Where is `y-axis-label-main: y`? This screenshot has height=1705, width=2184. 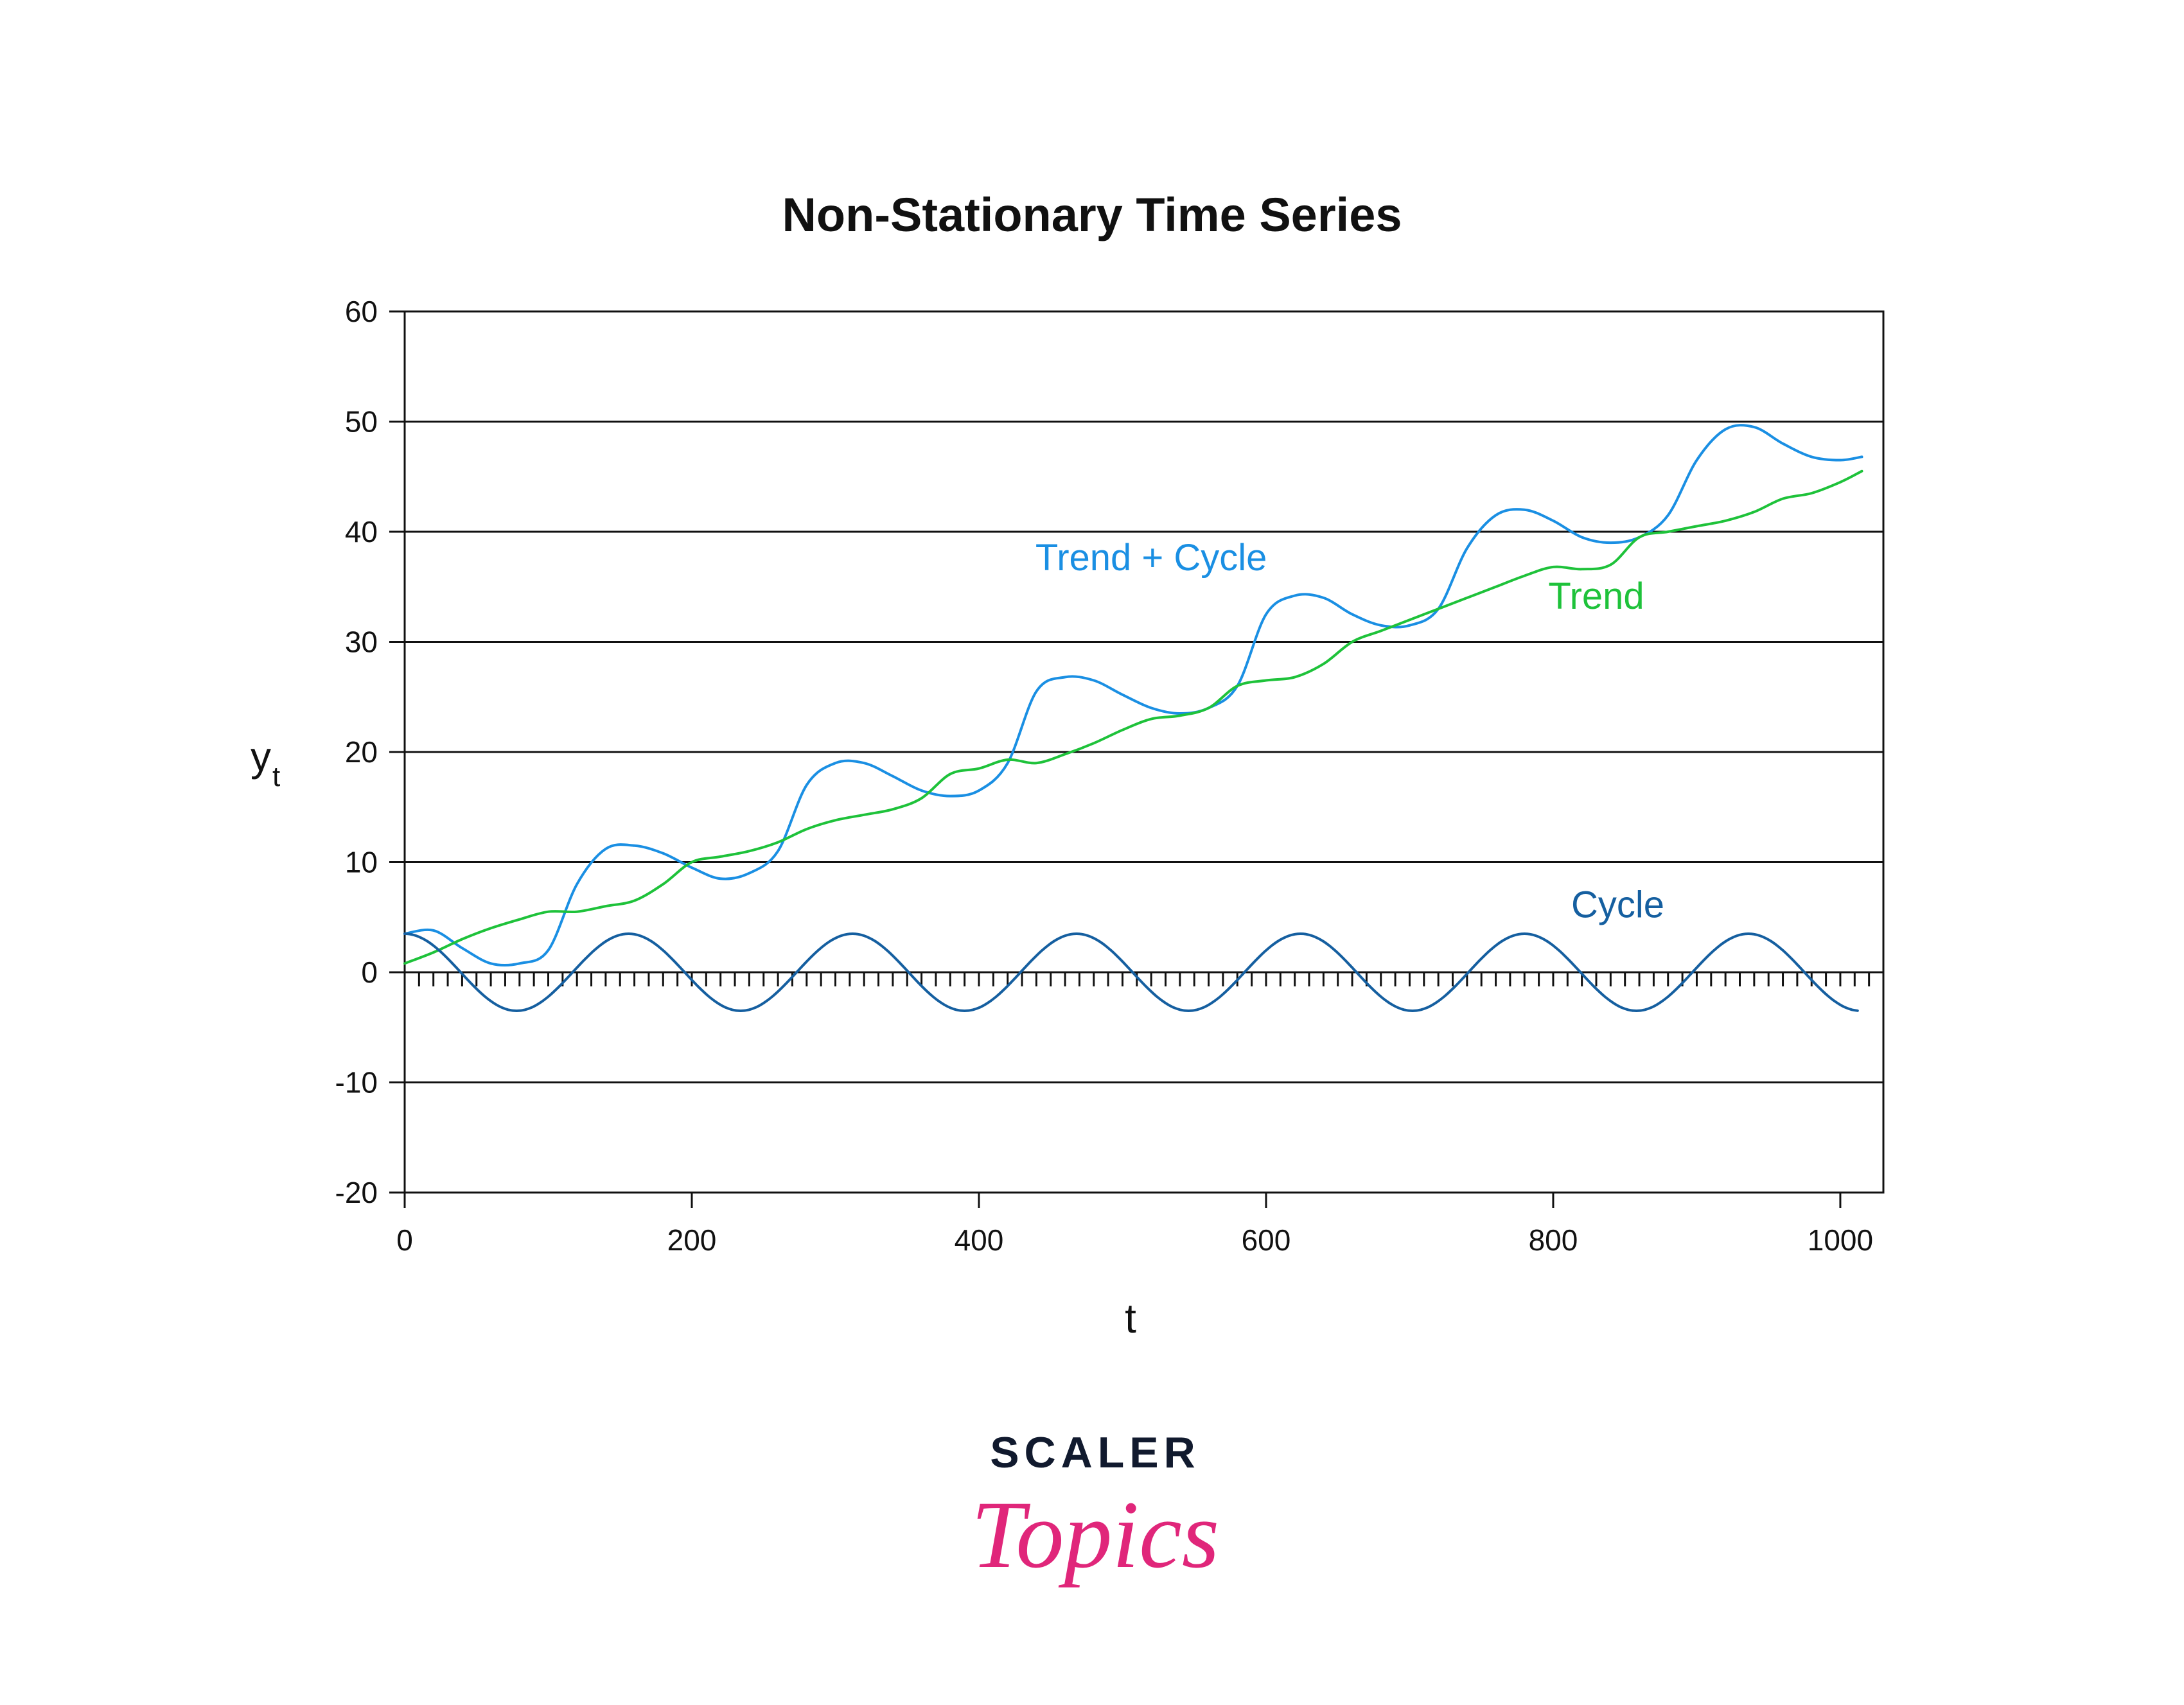
y-axis-label-main: y is located at coordinates (261, 756).